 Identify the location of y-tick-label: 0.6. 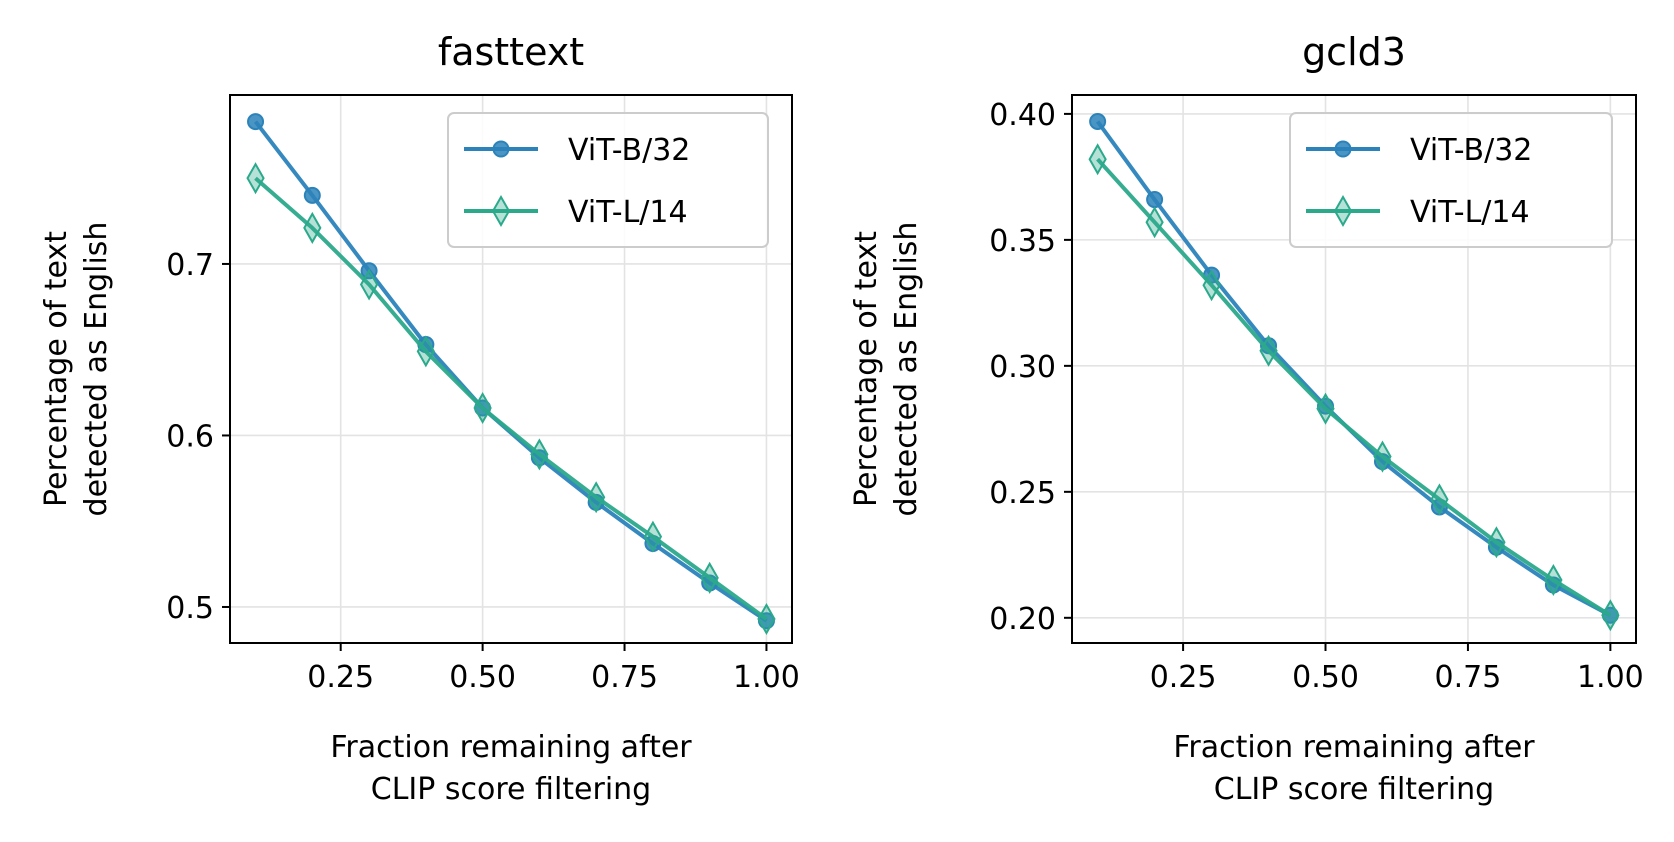
(190, 436).